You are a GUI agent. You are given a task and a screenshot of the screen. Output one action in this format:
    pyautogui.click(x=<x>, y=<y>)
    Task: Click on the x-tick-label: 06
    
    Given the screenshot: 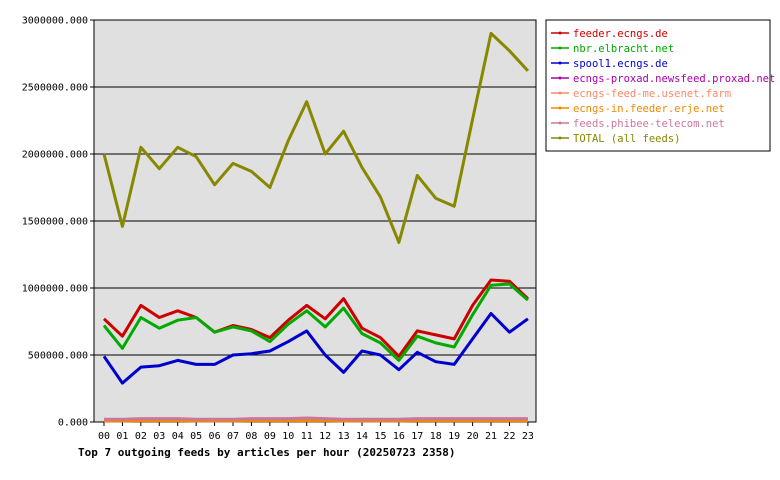 What is the action you would take?
    pyautogui.click(x=215, y=436)
    